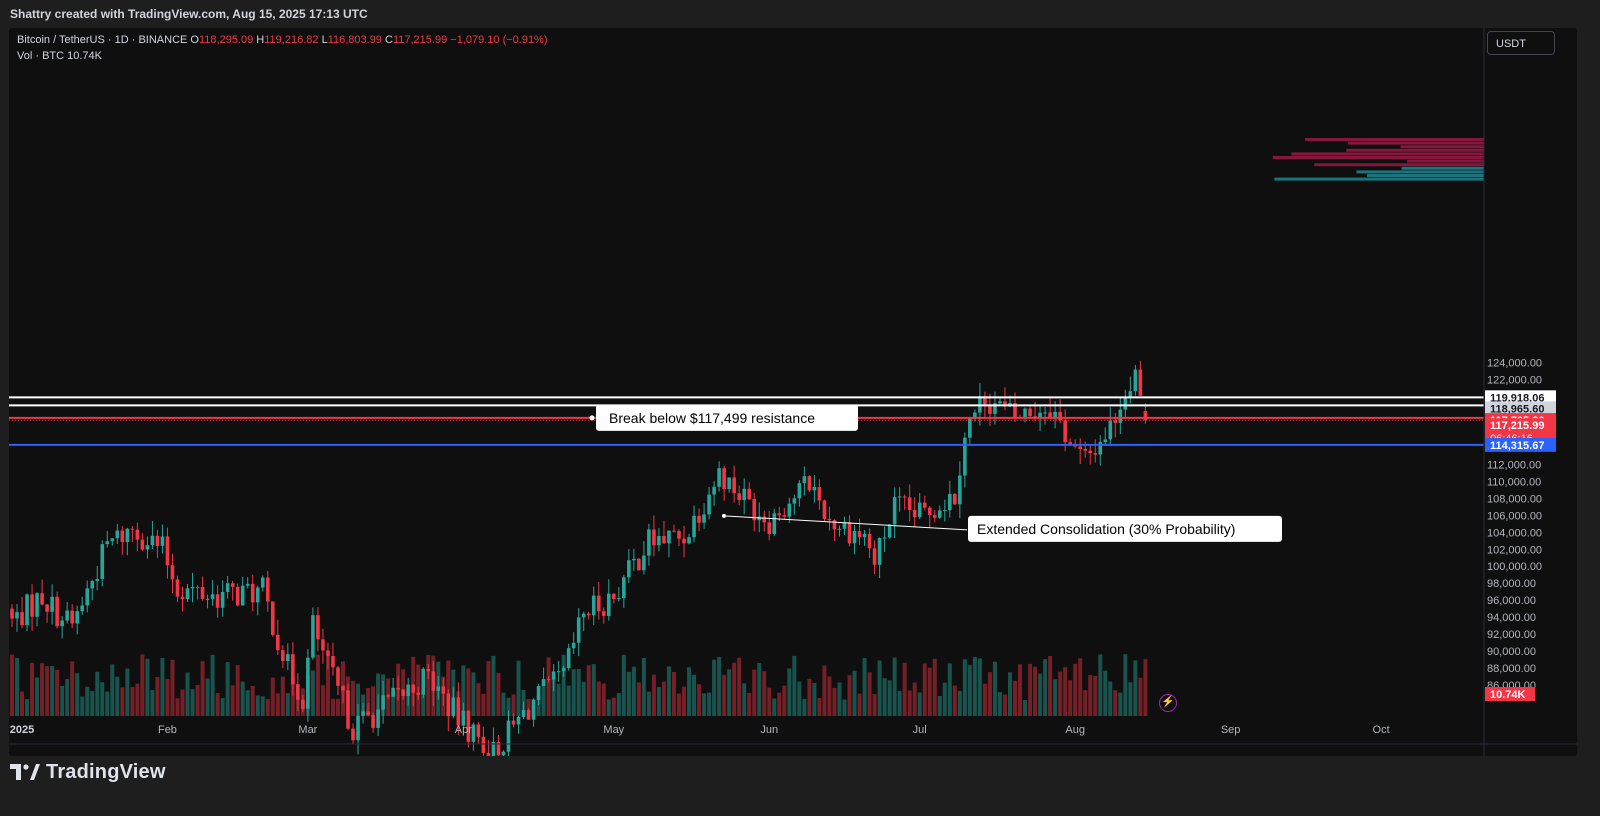  Describe the element at coordinates (1168, 703) in the screenshot. I see `lightning-icon: ⚡` at that location.